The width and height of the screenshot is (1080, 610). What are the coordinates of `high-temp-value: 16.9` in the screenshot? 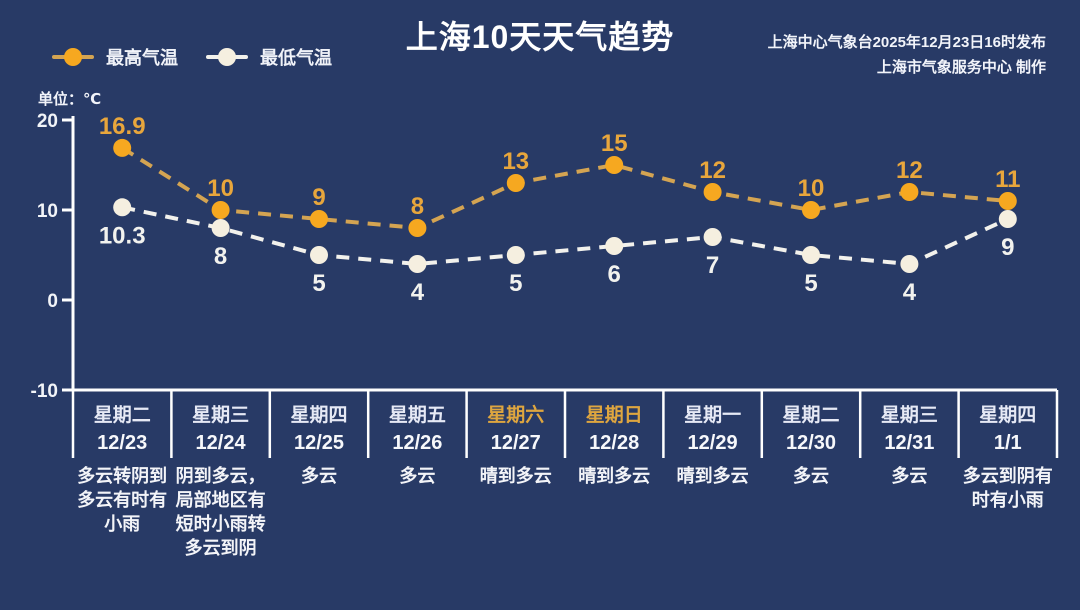 It's located at (122, 126).